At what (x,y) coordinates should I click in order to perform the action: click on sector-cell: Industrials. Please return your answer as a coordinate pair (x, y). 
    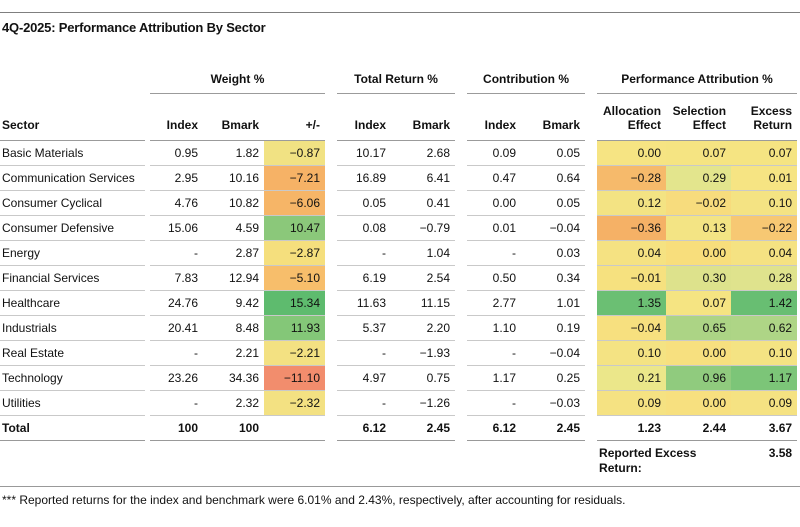
    Looking at the image, I should click on (72, 328).